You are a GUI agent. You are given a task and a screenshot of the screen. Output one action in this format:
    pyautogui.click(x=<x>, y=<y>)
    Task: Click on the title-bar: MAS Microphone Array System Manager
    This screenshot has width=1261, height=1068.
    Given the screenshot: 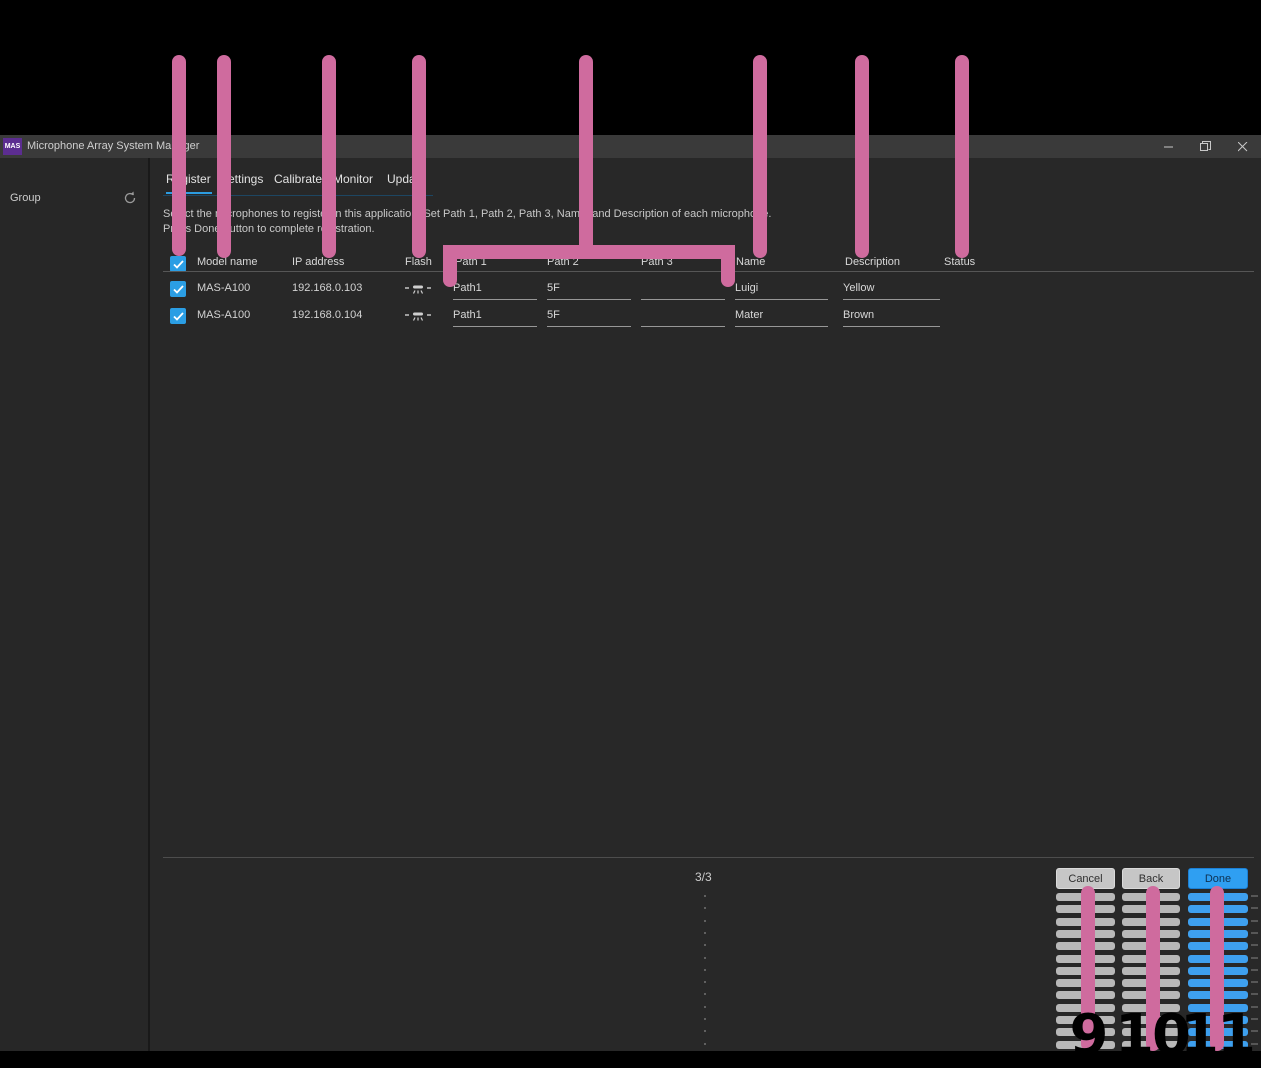 What is the action you would take?
    pyautogui.click(x=630, y=146)
    